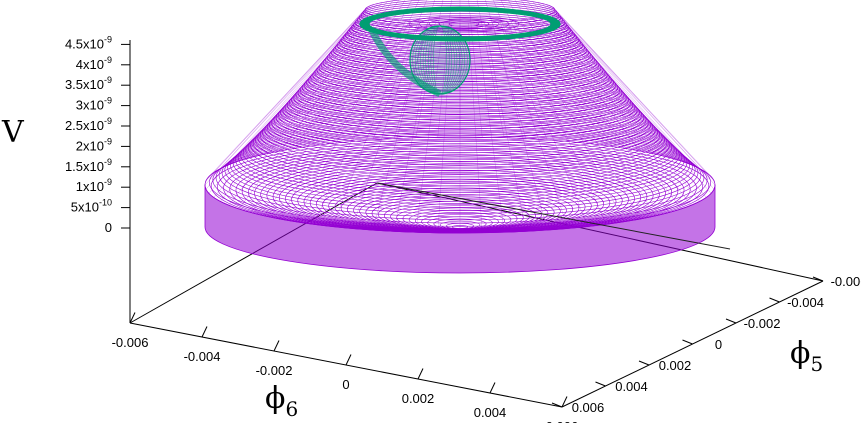 The width and height of the screenshot is (861, 423). Describe the element at coordinates (281, 401) in the screenshot. I see `x-axis-label: ϕ6` at that location.